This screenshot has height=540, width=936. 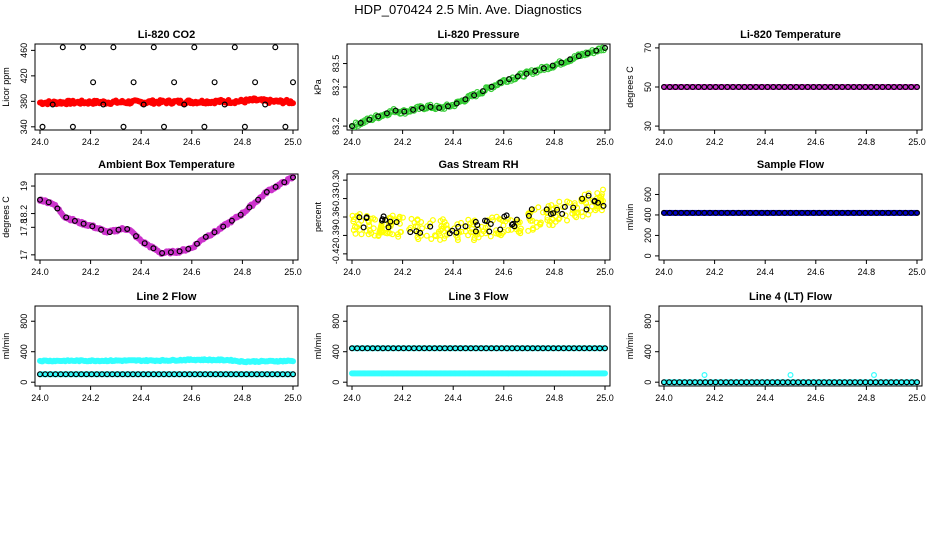 I want to click on panel-title: Li-820 Temperature, so click(x=790, y=35).